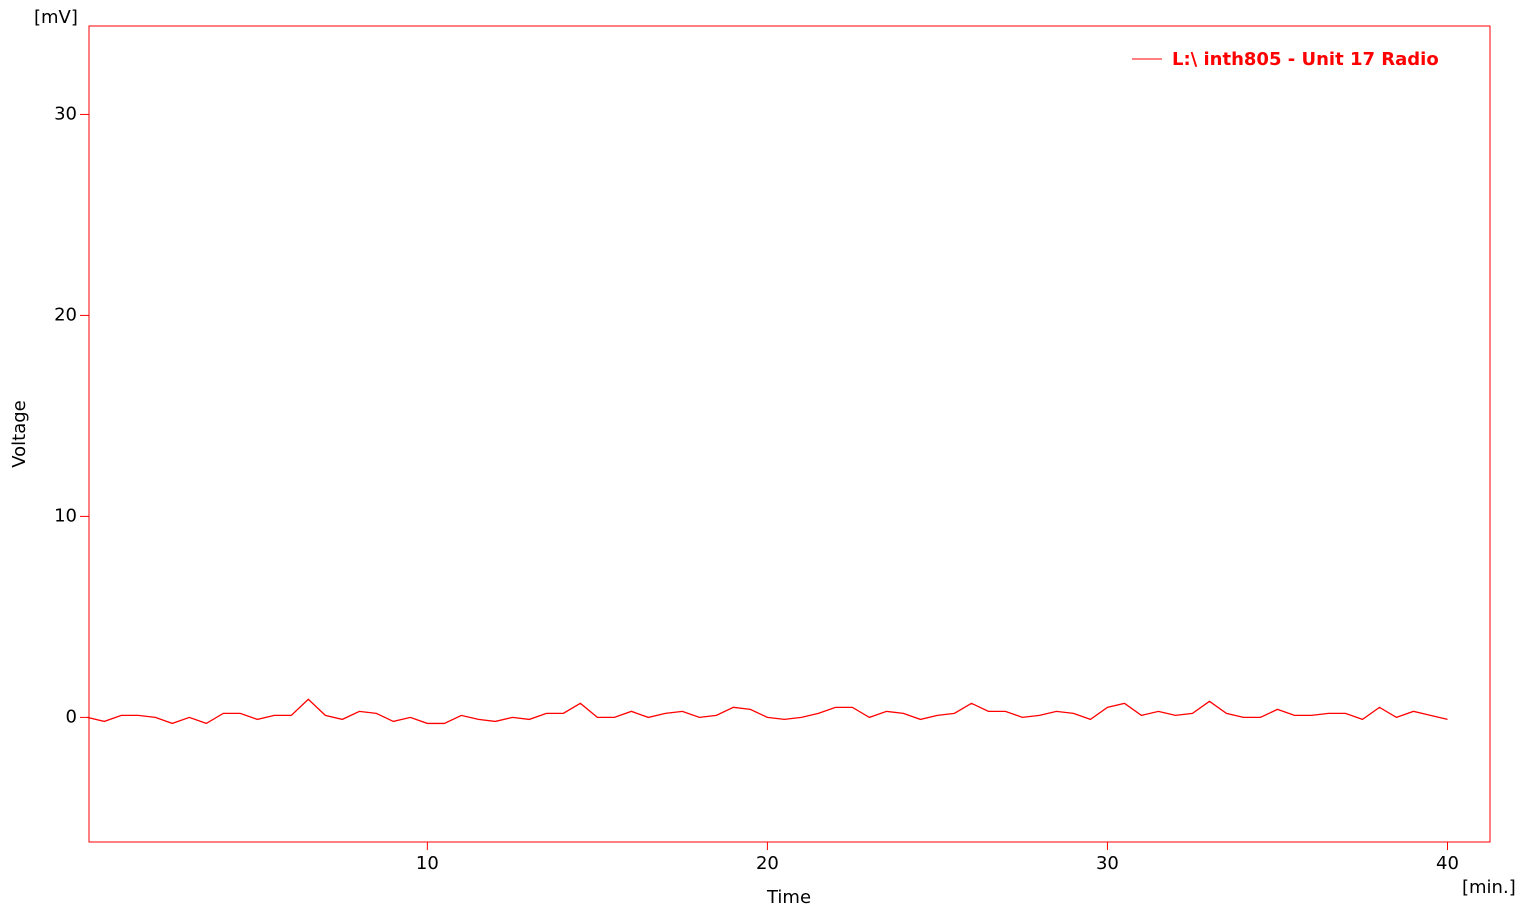  What do you see at coordinates (65, 314) in the screenshot?
I see `y-tick-label: 20` at bounding box center [65, 314].